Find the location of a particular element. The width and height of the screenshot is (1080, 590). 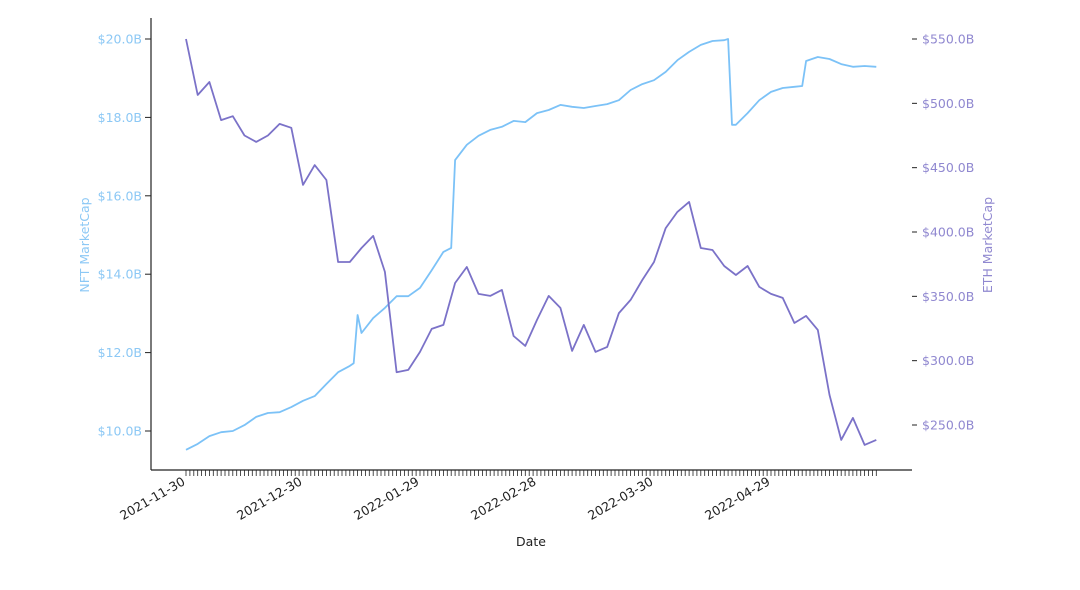

right-tick-label: $250.0B is located at coordinates (948, 425).